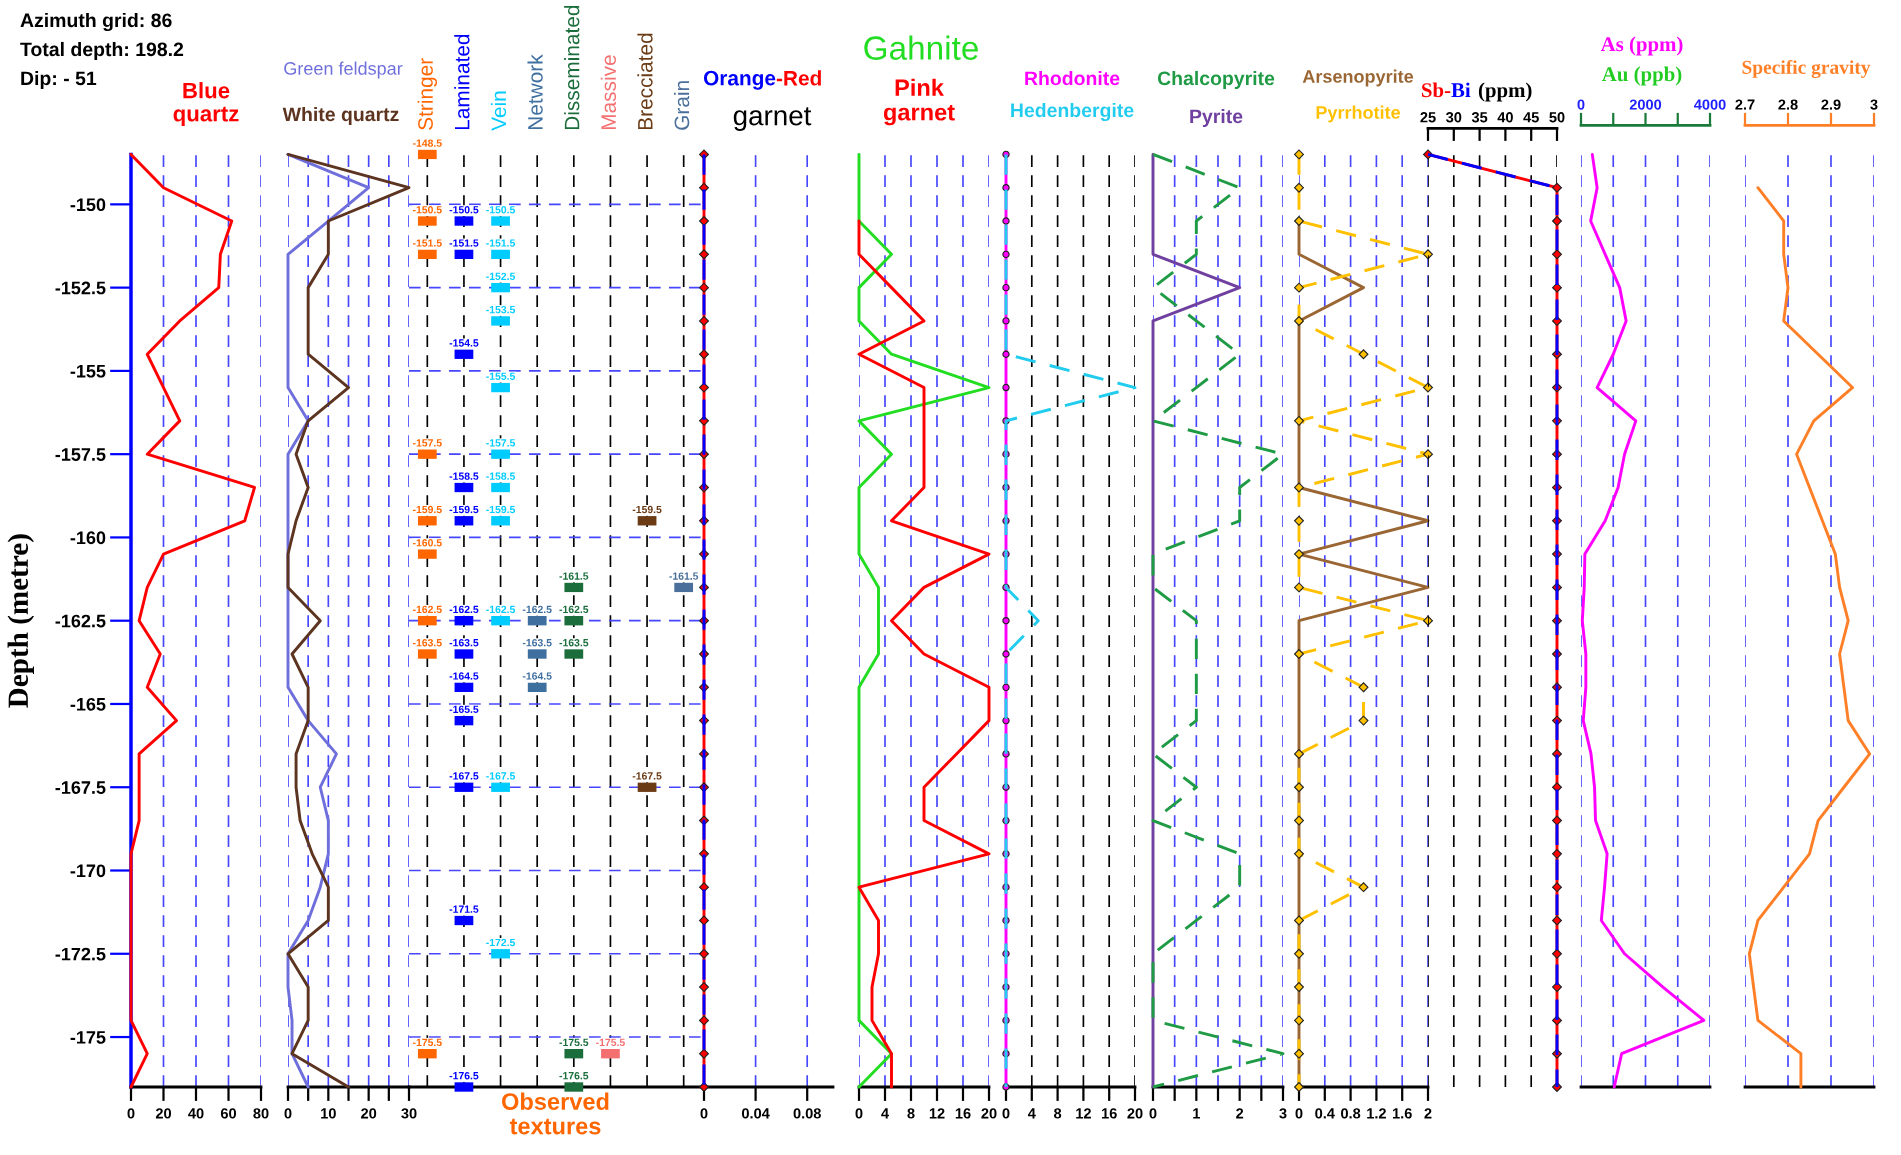 This screenshot has width=1901, height=1155. What do you see at coordinates (755, 1113) in the screenshot?
I see `x-tick-label: 0.04` at bounding box center [755, 1113].